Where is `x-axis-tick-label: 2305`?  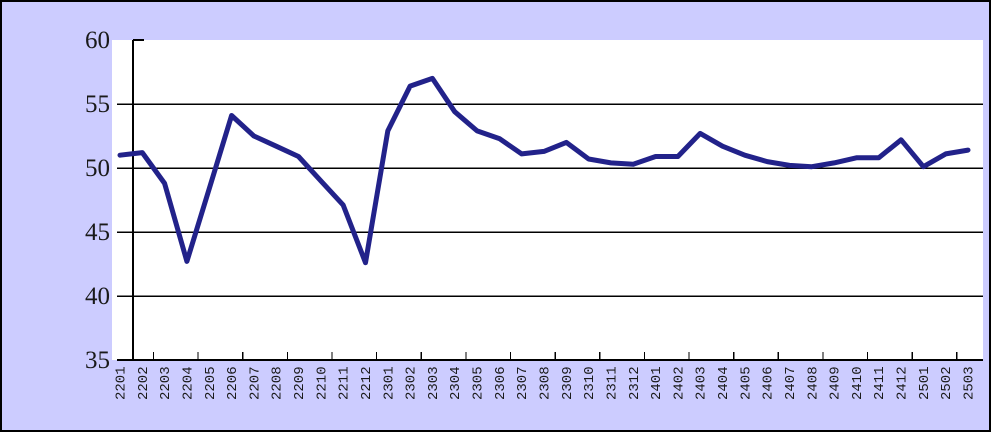
x-axis-tick-label: 2305 is located at coordinates (479, 383).